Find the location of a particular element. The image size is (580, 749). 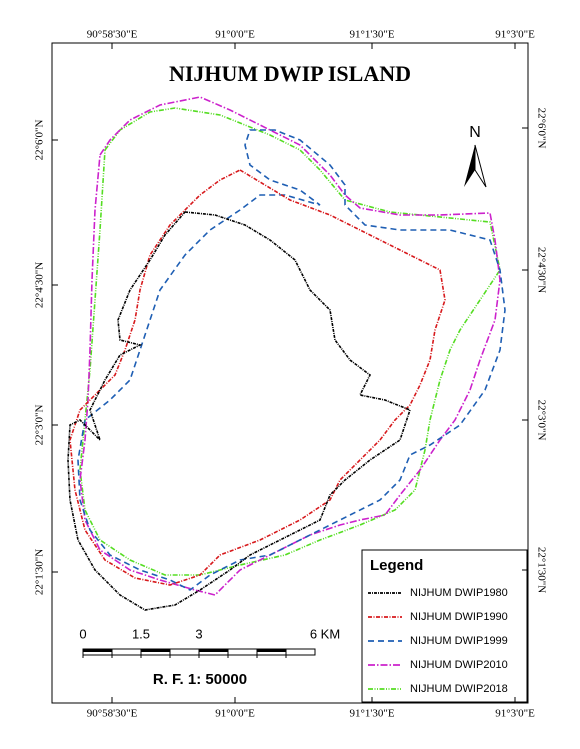

legend-box is located at coordinates (444, 626).